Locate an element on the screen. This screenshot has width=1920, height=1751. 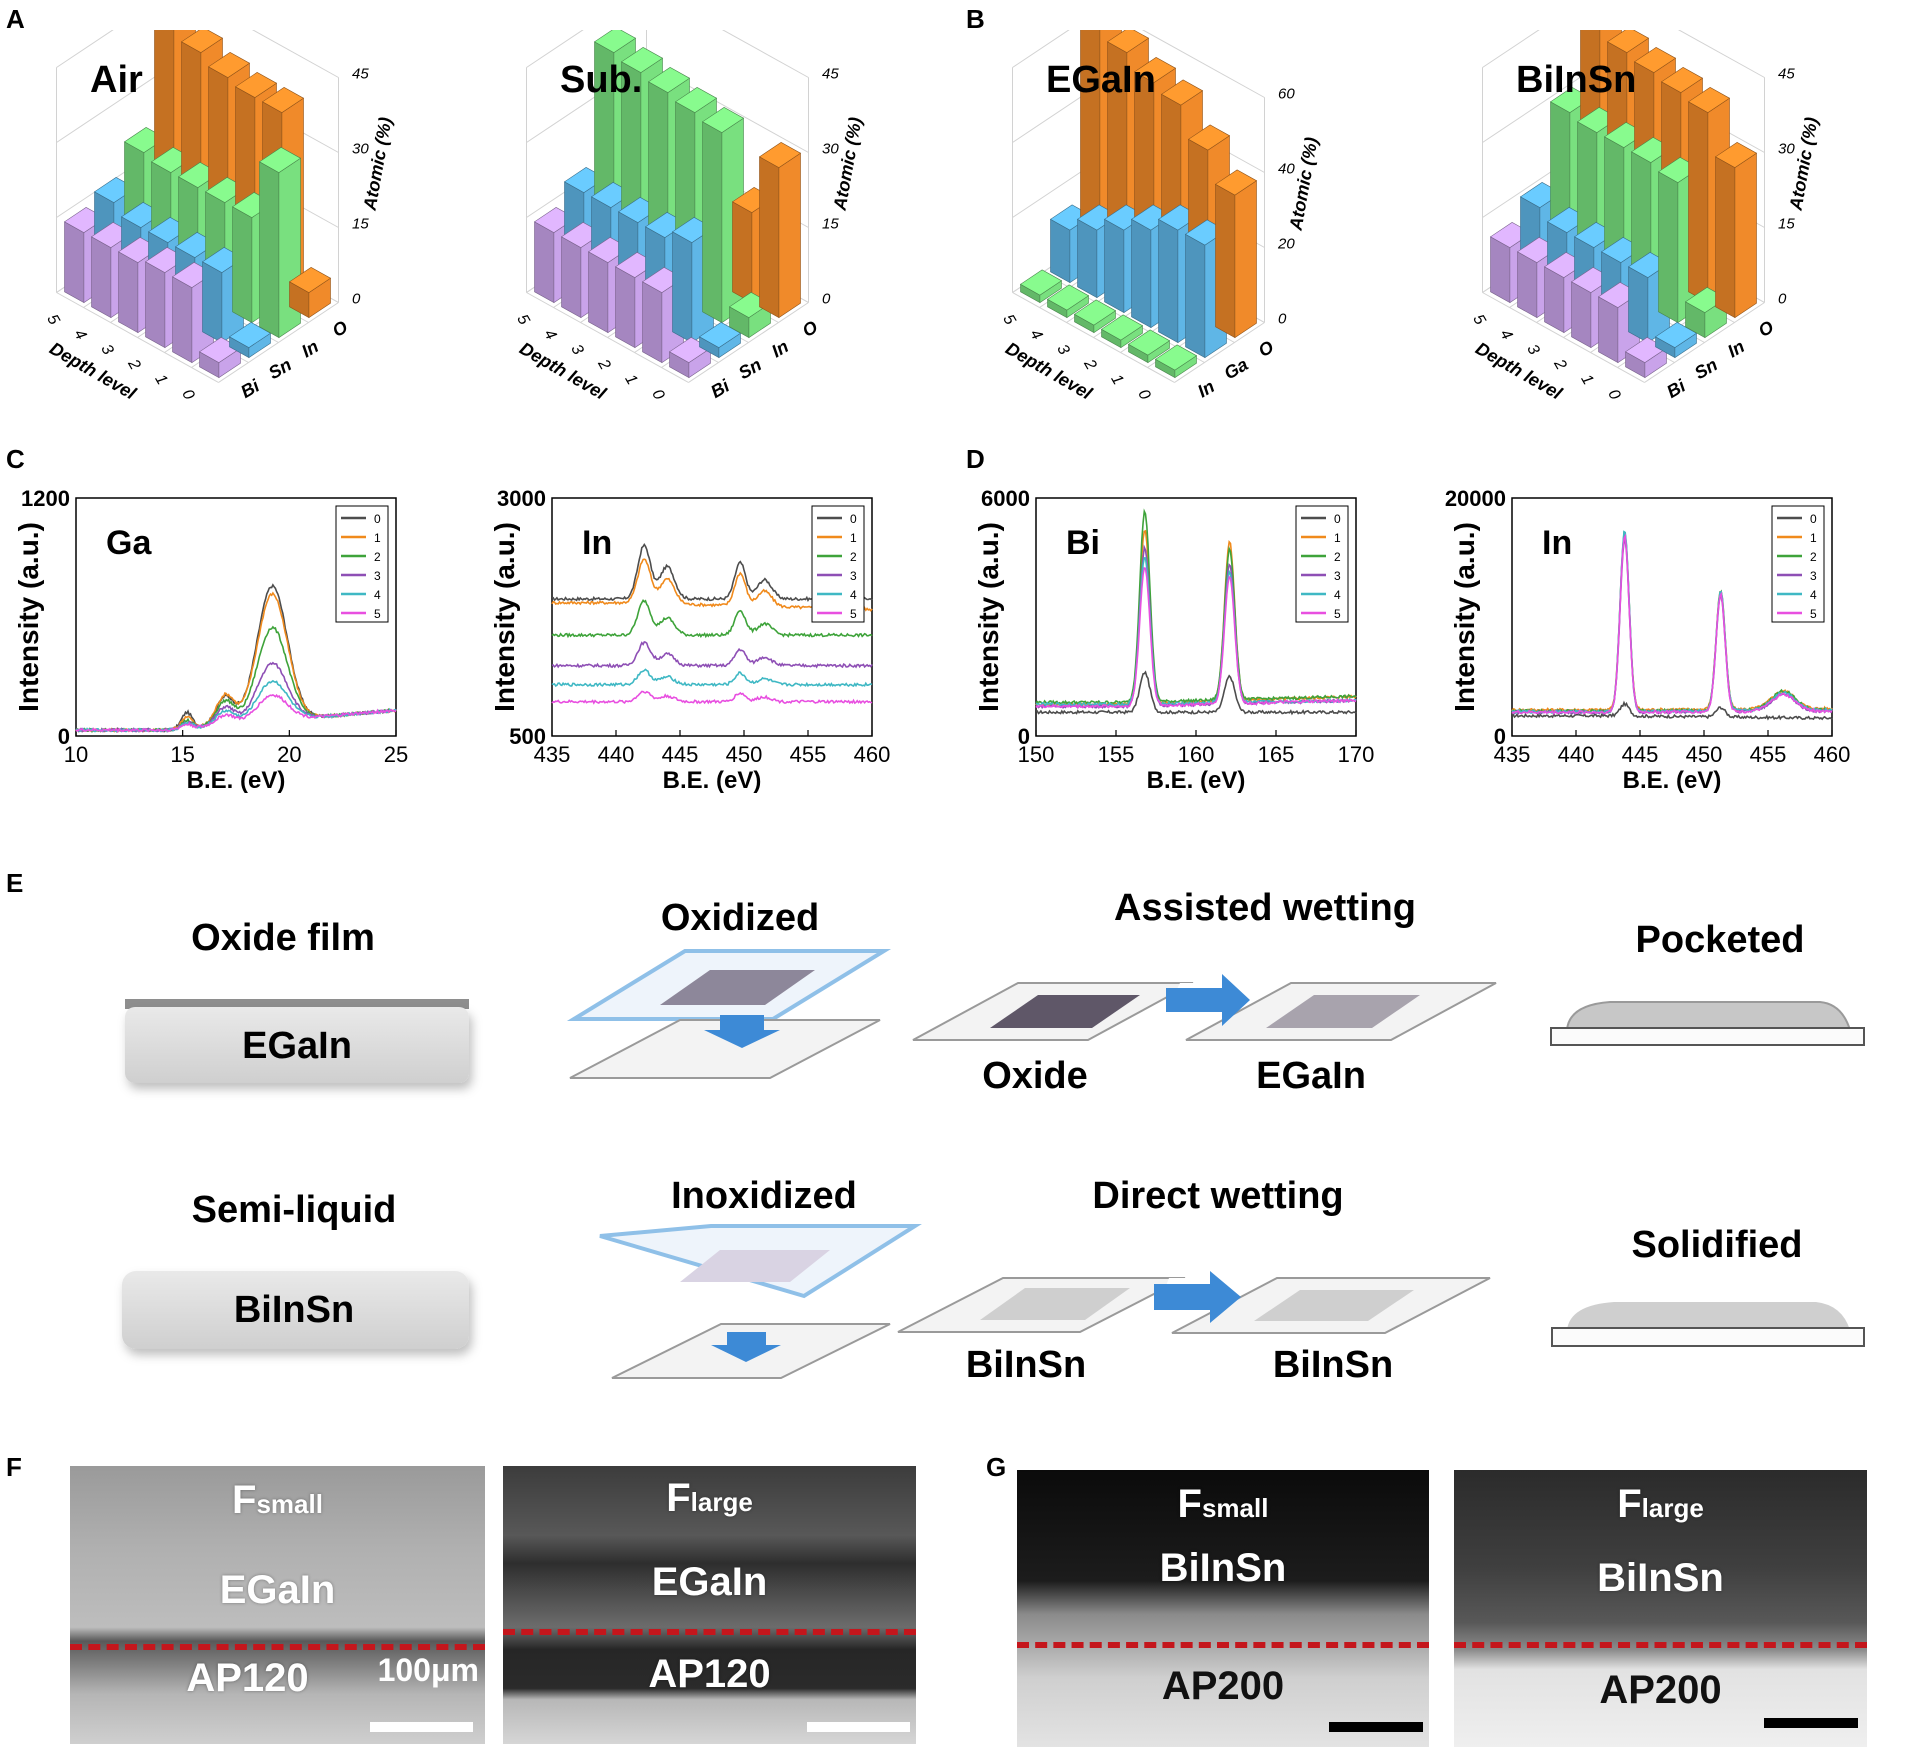
assisted-wetting-title: Assisted wetting is located at coordinates (1265, 908).